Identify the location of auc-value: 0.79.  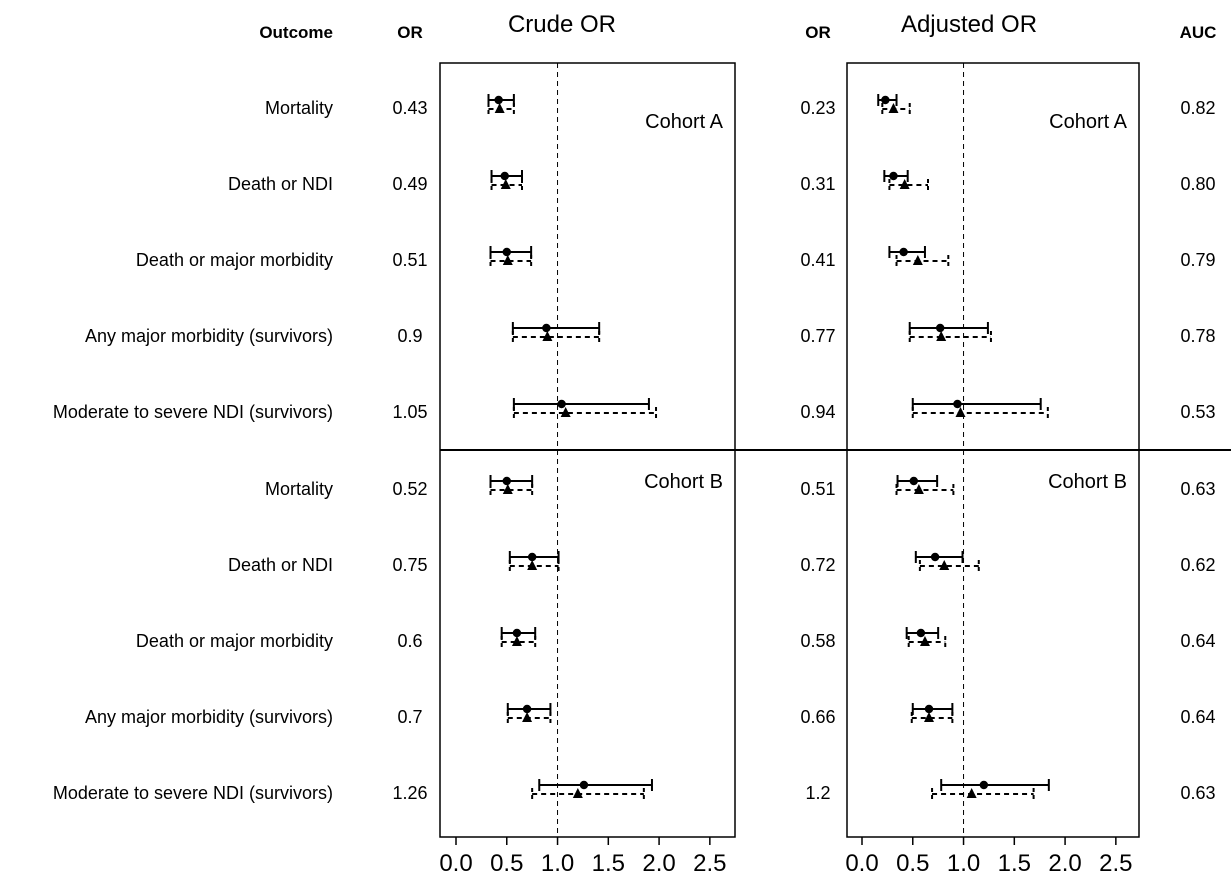
(1197, 260).